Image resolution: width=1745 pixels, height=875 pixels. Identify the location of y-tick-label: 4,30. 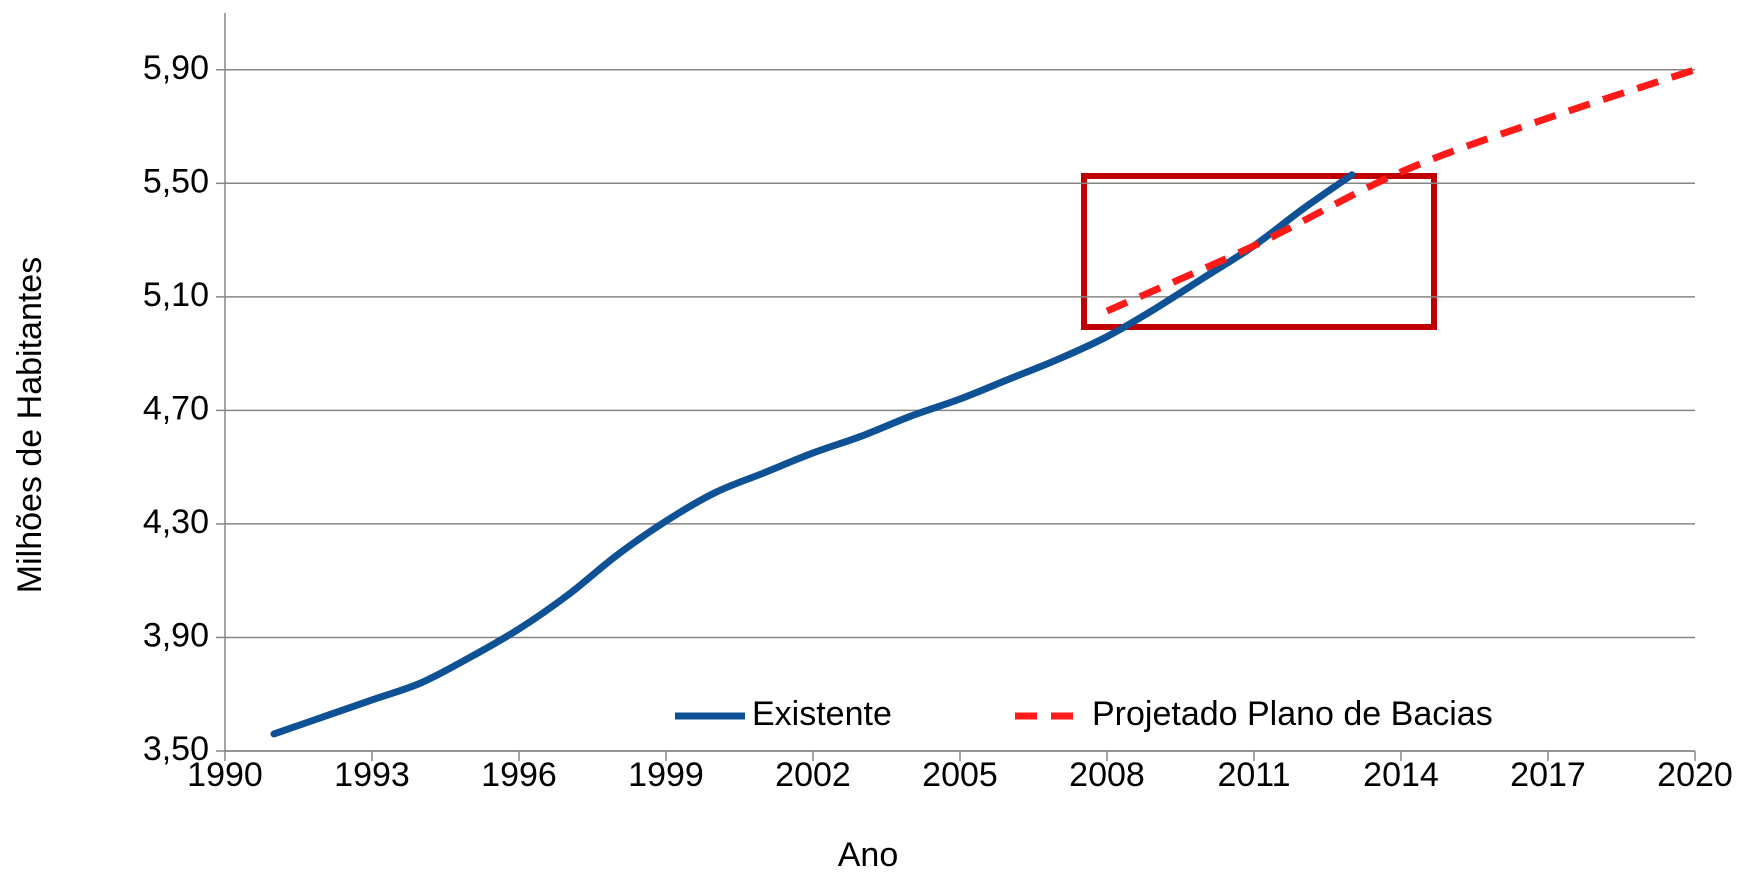
(176, 522).